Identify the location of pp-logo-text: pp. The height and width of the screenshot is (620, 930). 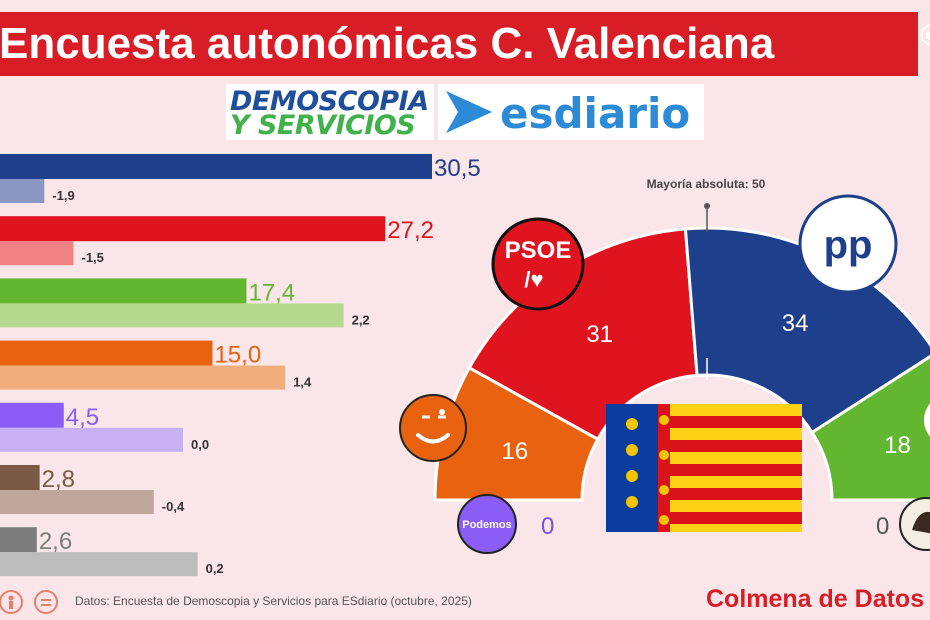
(848, 245).